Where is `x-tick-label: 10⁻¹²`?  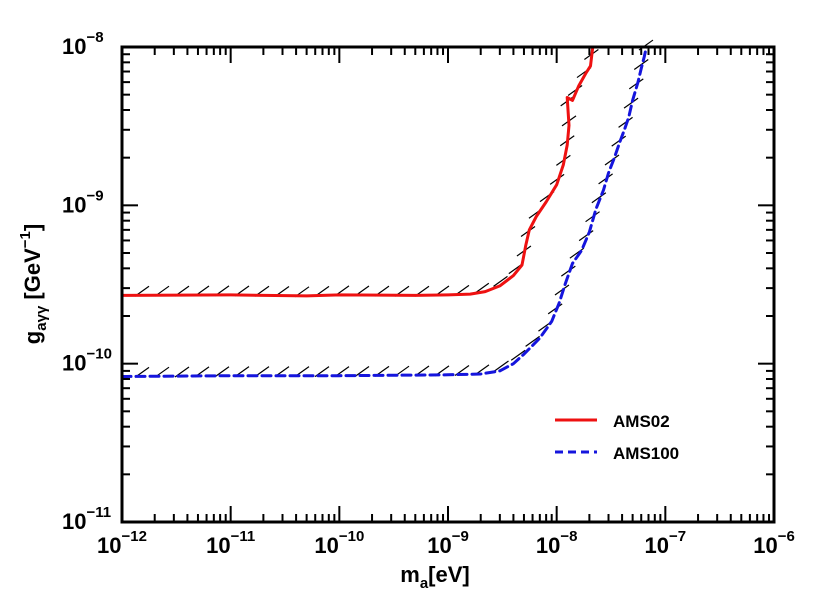
x-tick-label: 10⁻¹² is located at coordinates (122, 543).